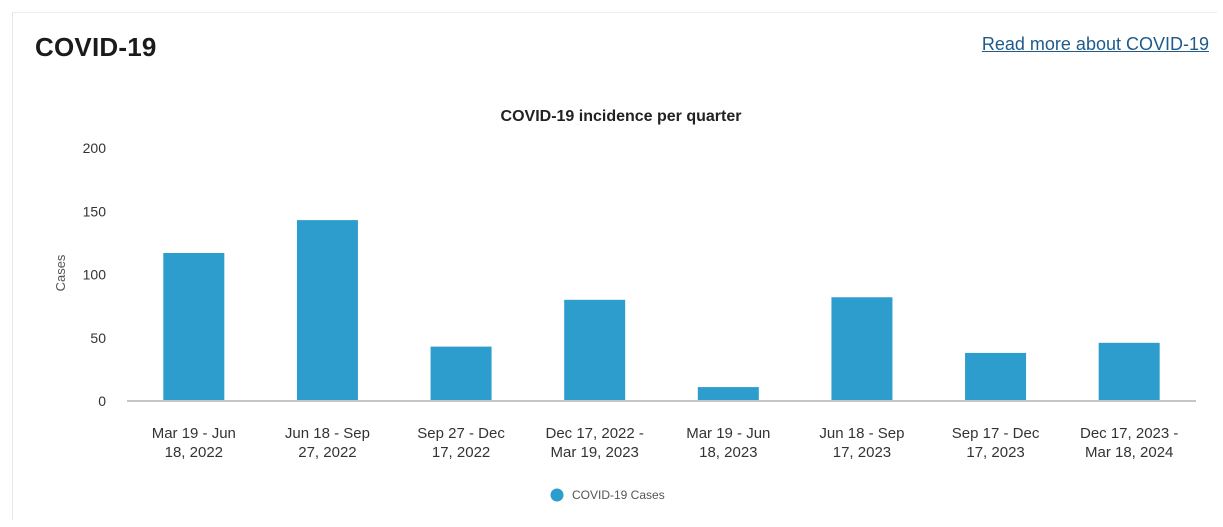 This screenshot has width=1223, height=527. I want to click on x-tick-label: Mar 19 - Jun 18, 2022, so click(194, 443).